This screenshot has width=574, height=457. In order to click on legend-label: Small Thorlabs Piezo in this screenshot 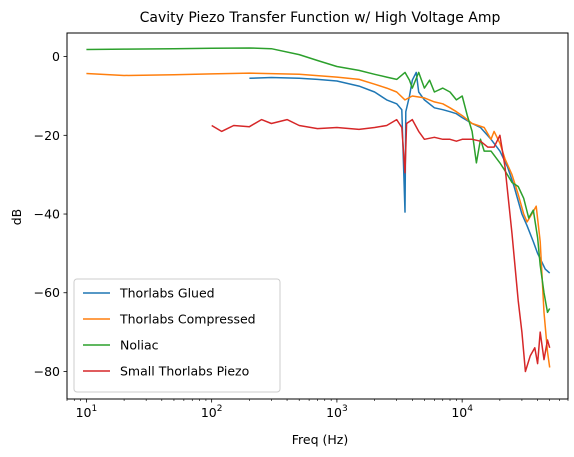, I will do `click(184, 371)`.